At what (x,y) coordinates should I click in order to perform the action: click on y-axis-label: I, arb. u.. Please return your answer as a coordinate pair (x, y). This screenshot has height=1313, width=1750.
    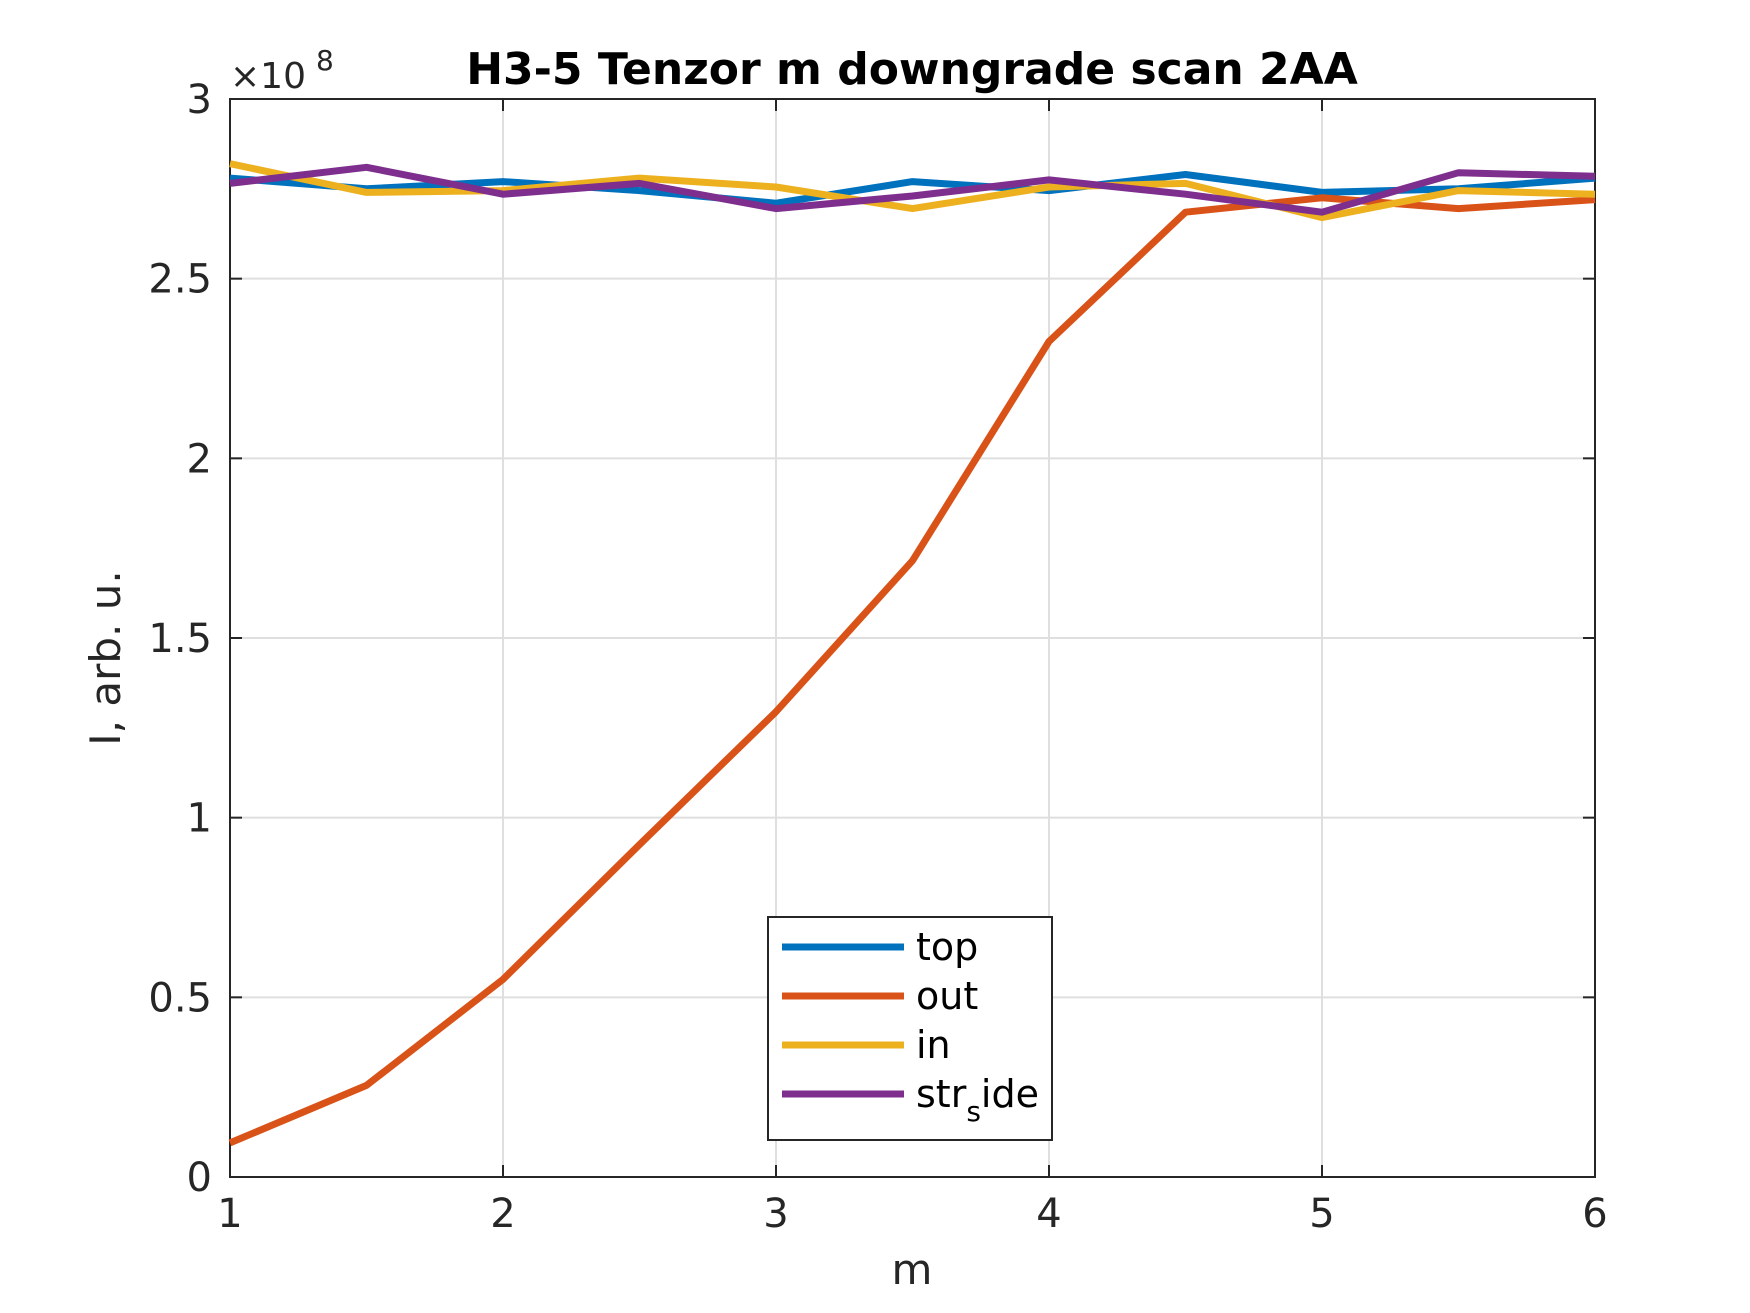
    Looking at the image, I should click on (105, 657).